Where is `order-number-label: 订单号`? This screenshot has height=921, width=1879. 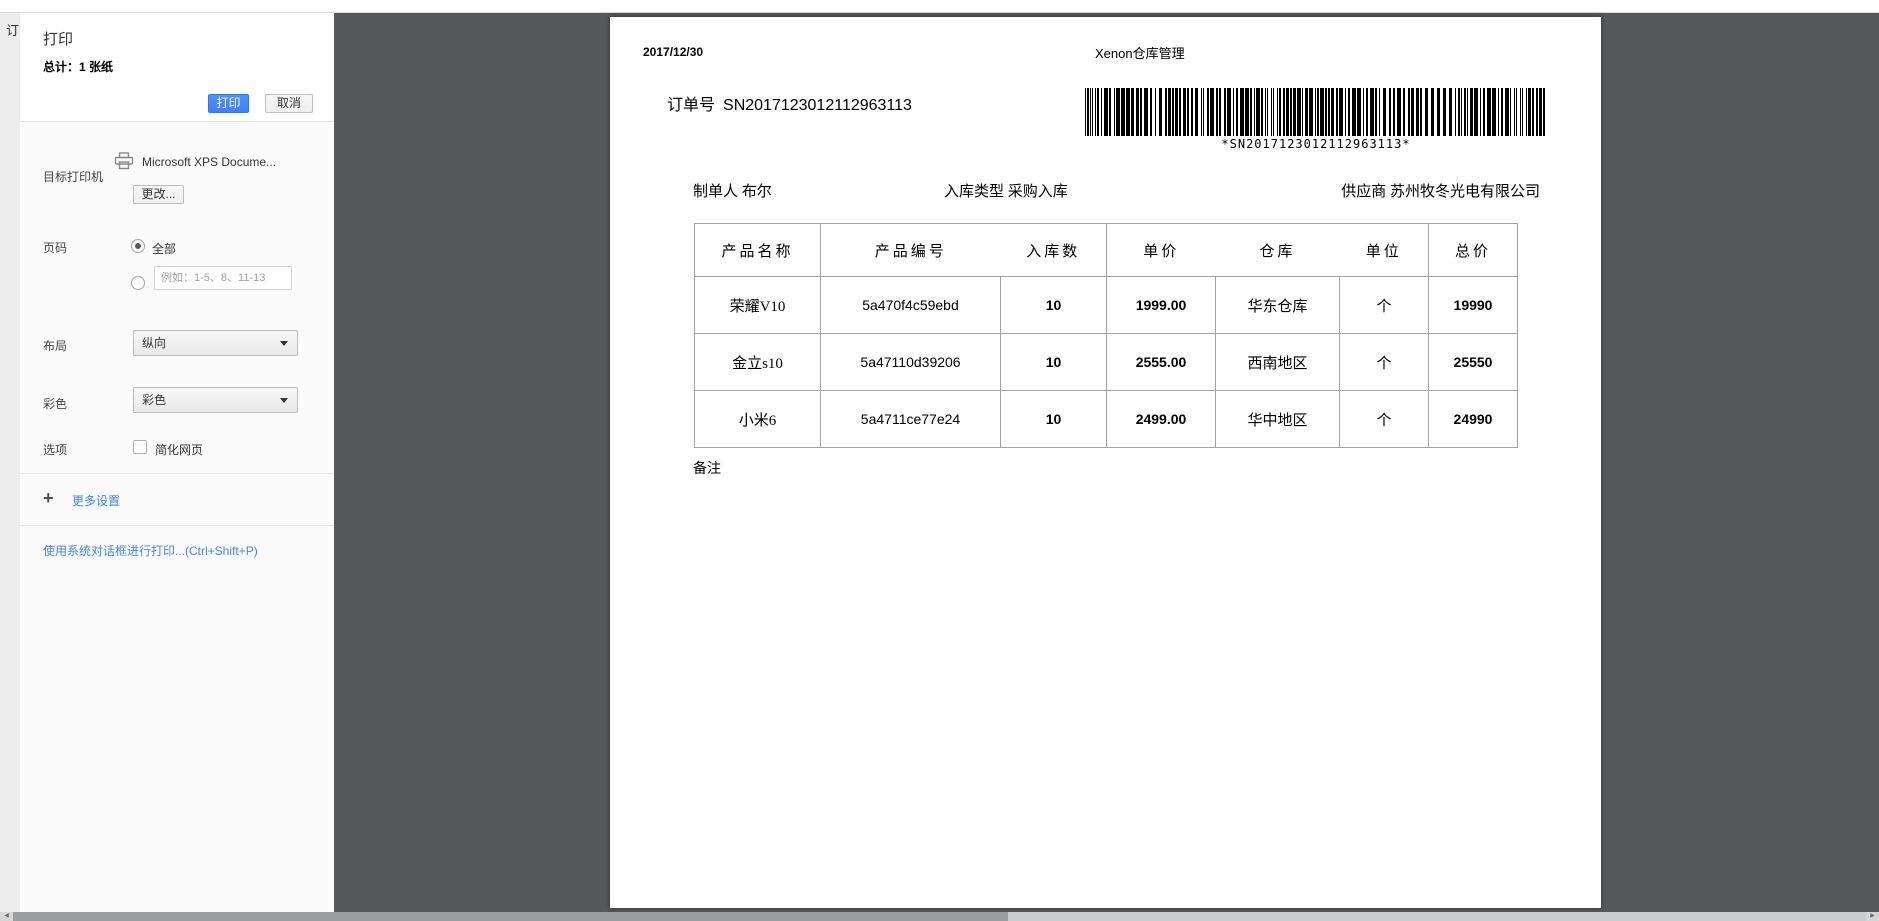
order-number-label: 订单号 is located at coordinates (691, 105).